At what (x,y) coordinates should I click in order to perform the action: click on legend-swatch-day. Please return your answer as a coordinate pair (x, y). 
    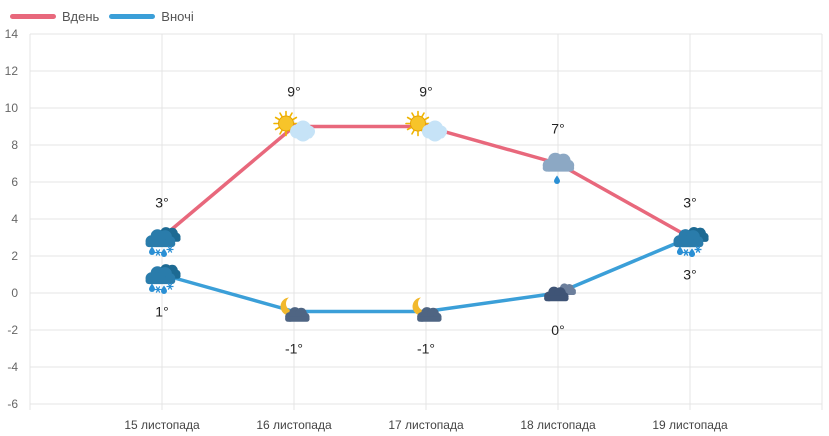
    Looking at the image, I should click on (33, 16).